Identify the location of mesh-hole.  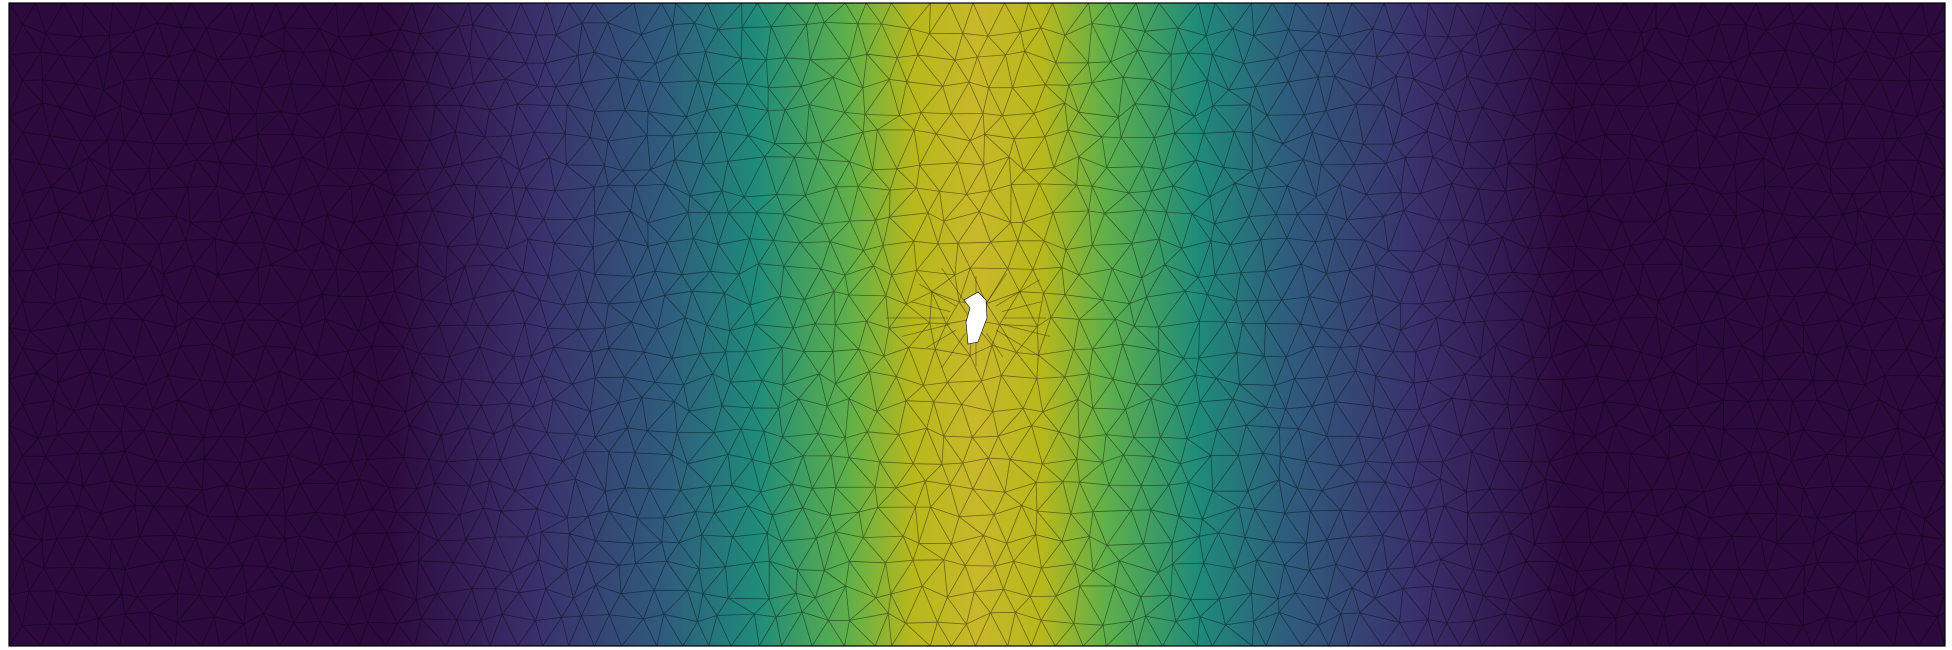
(975, 318).